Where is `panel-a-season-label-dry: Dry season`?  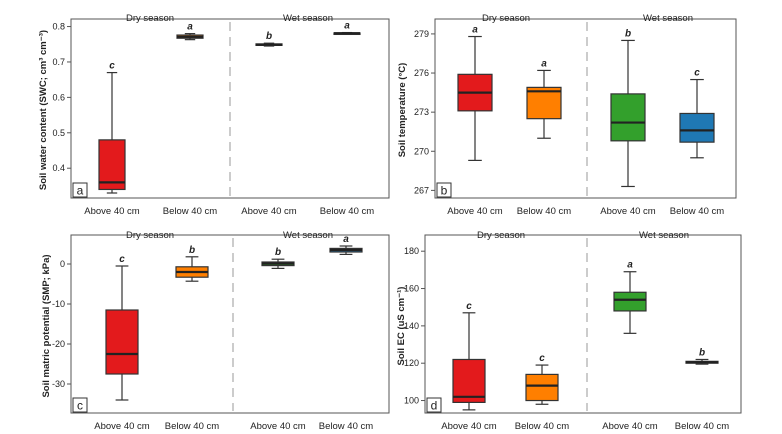
panel-a-season-label-dry: Dry season is located at coordinates (150, 18).